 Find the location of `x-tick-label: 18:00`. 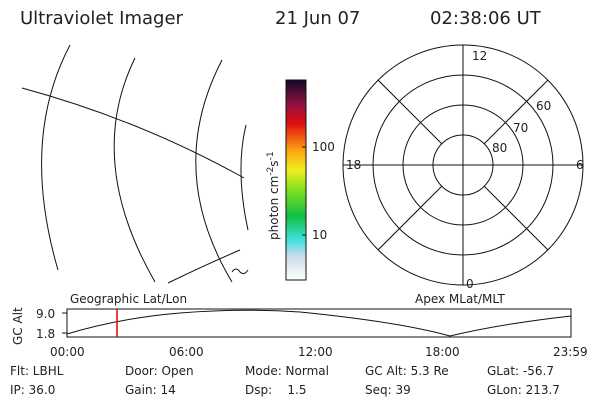

x-tick-label: 18:00 is located at coordinates (442, 352).